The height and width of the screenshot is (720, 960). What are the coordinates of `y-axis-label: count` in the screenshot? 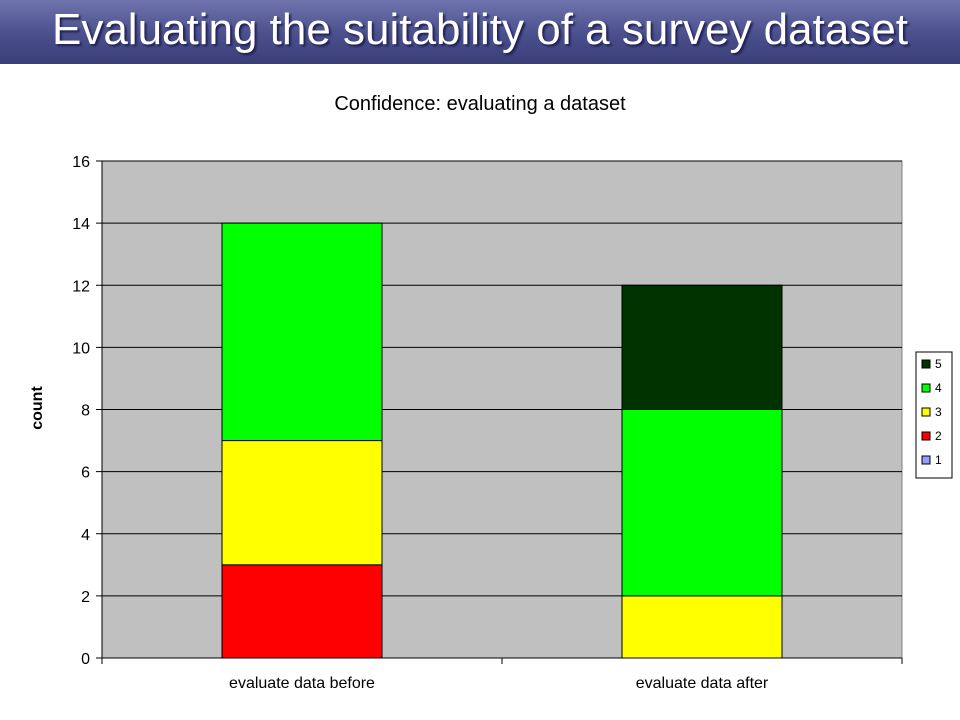 It's located at (37, 408).